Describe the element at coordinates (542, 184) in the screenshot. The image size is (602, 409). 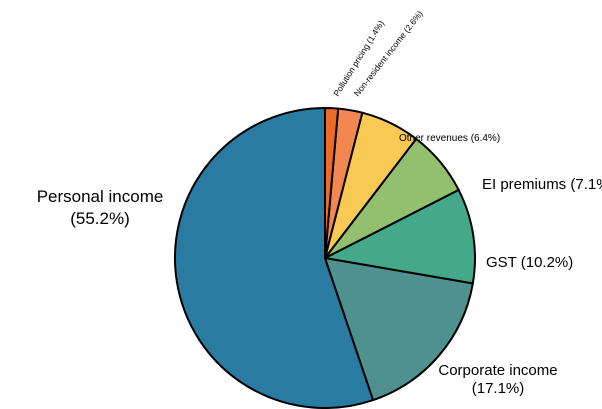
I see `pie-label-ei-premiums: EI premiums (7.1%)` at that location.